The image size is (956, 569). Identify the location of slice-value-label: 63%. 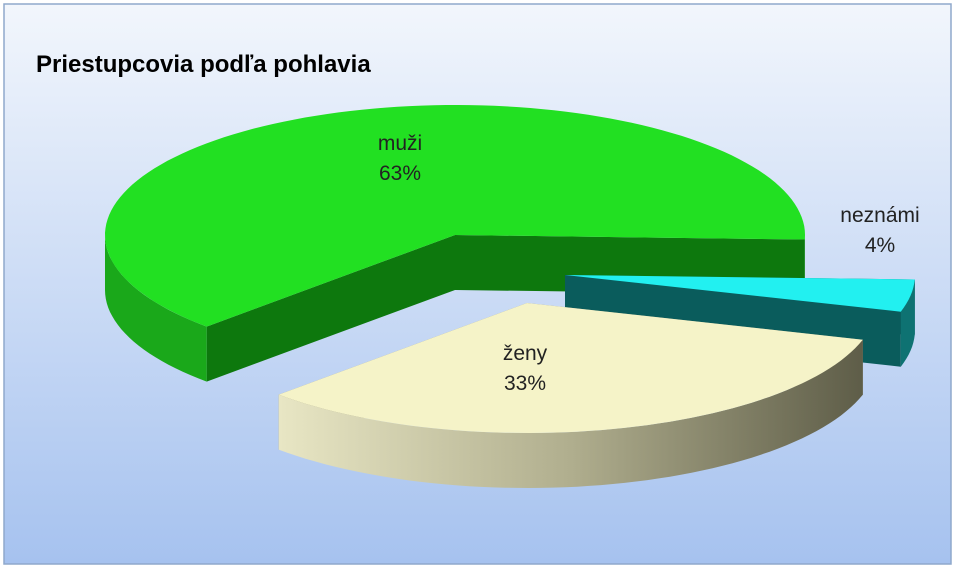
(400, 173).